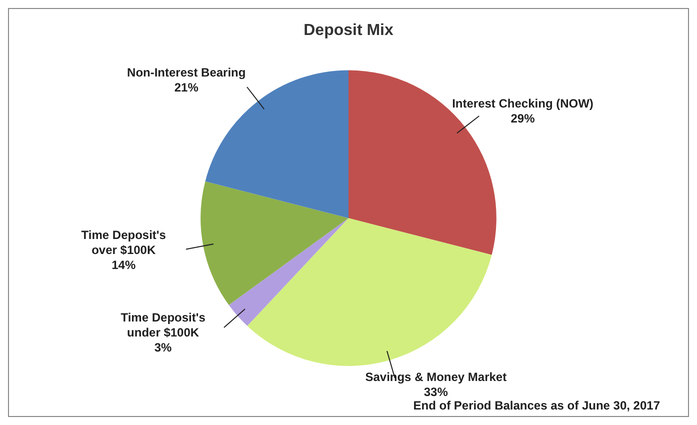 This screenshot has width=697, height=425. Describe the element at coordinates (536, 405) in the screenshot. I see `text: End of Period Balances as of June 30, 2017` at that location.